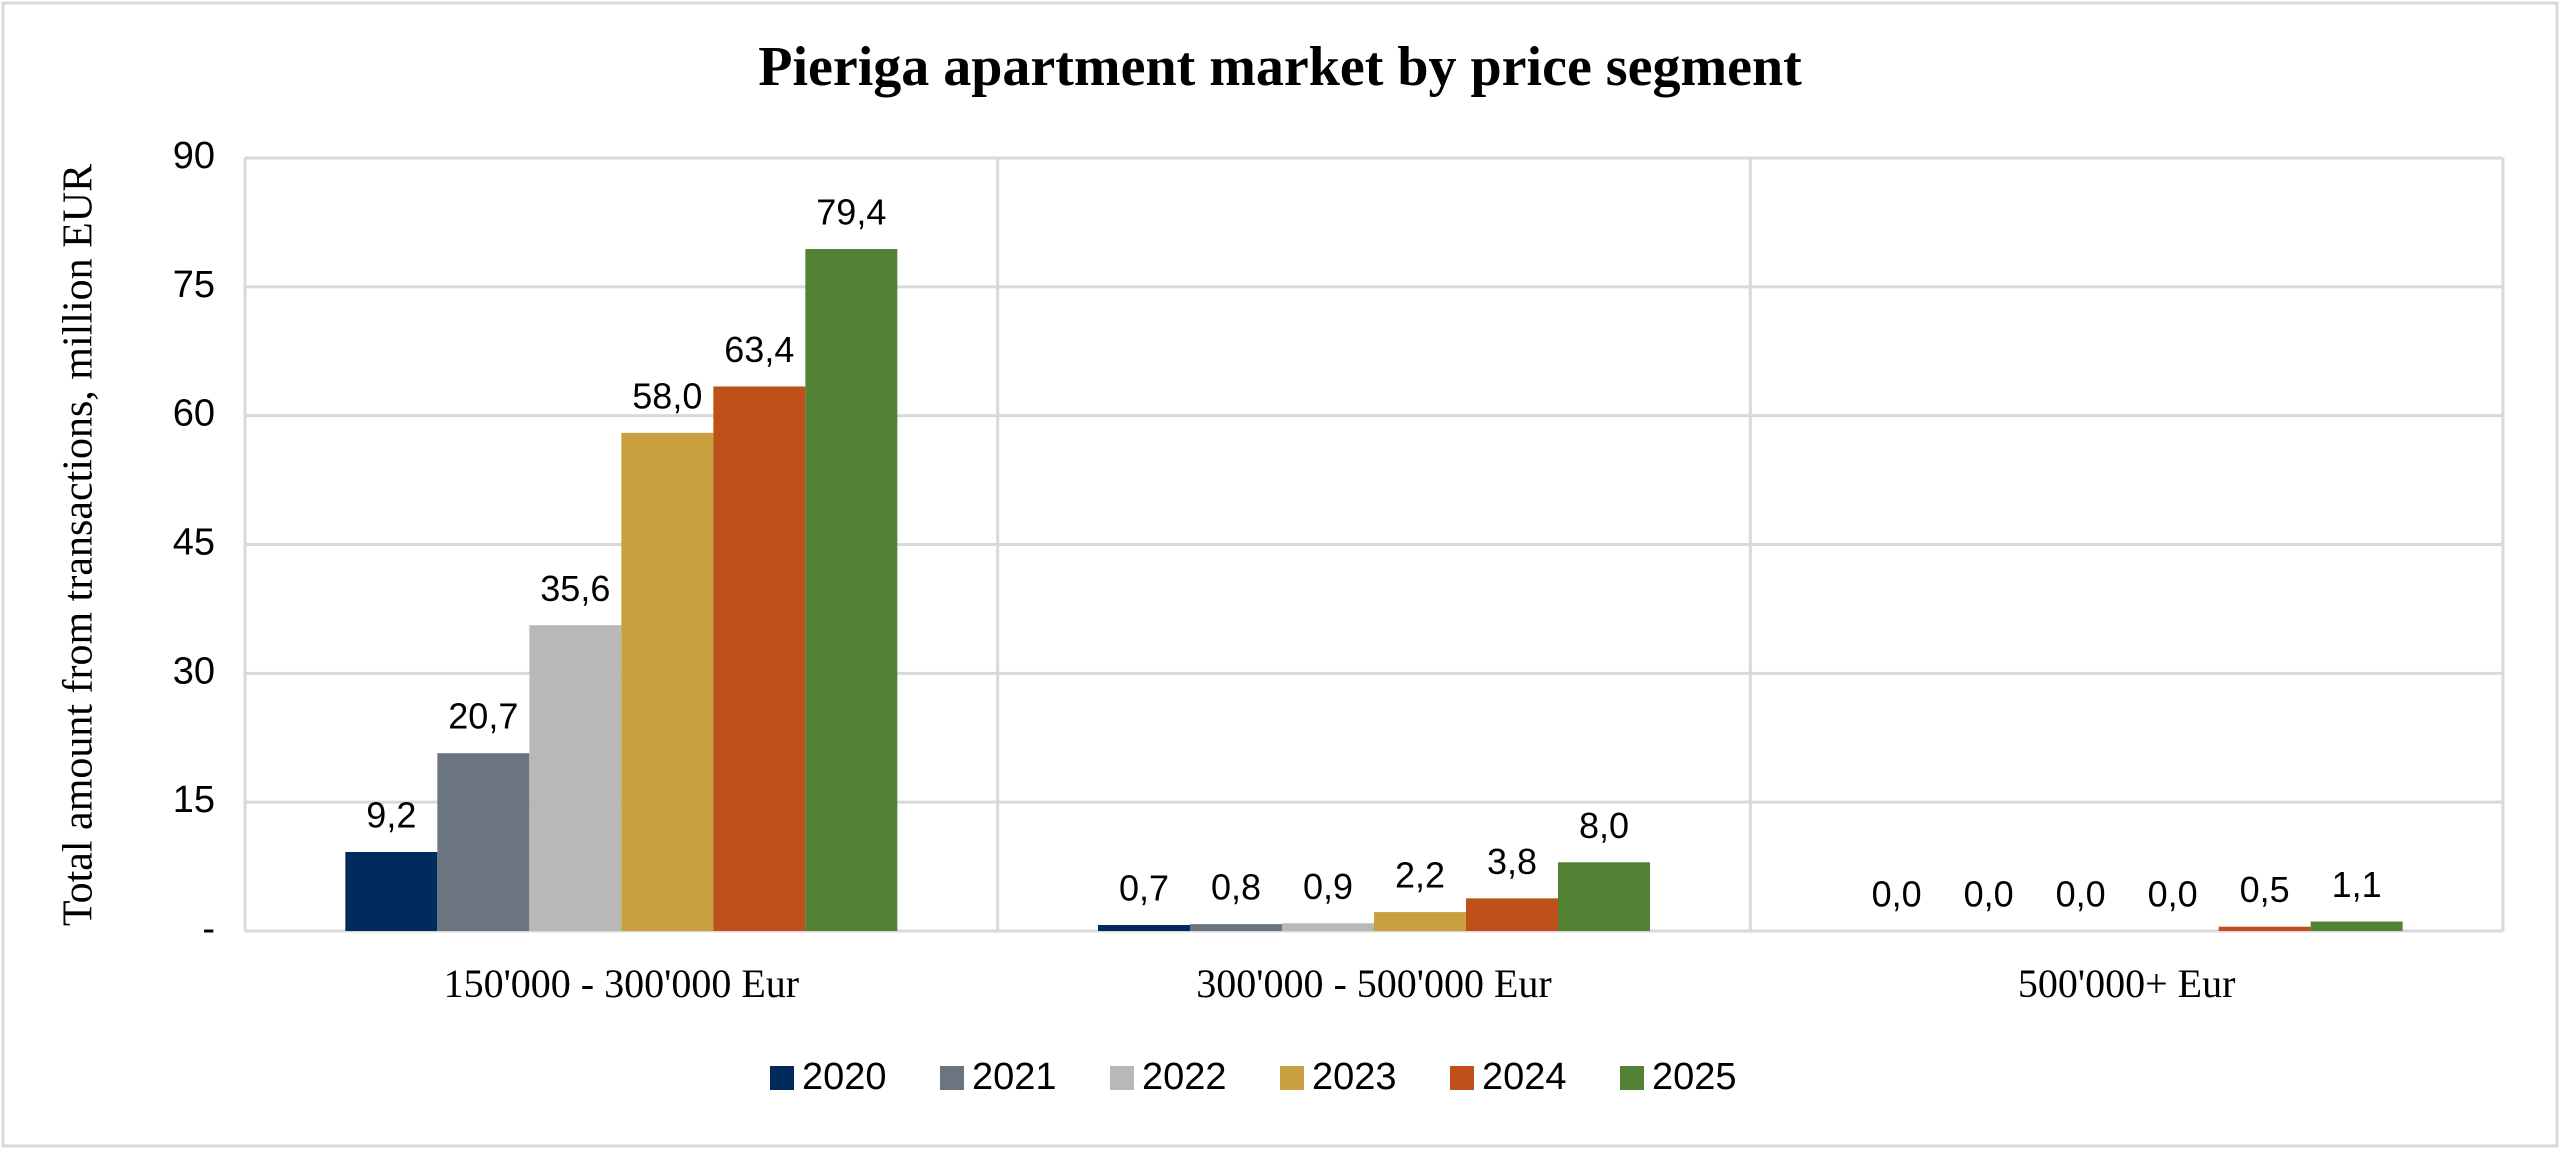  Describe the element at coordinates (391, 814) in the screenshot. I see `value-label: 9,2` at that location.